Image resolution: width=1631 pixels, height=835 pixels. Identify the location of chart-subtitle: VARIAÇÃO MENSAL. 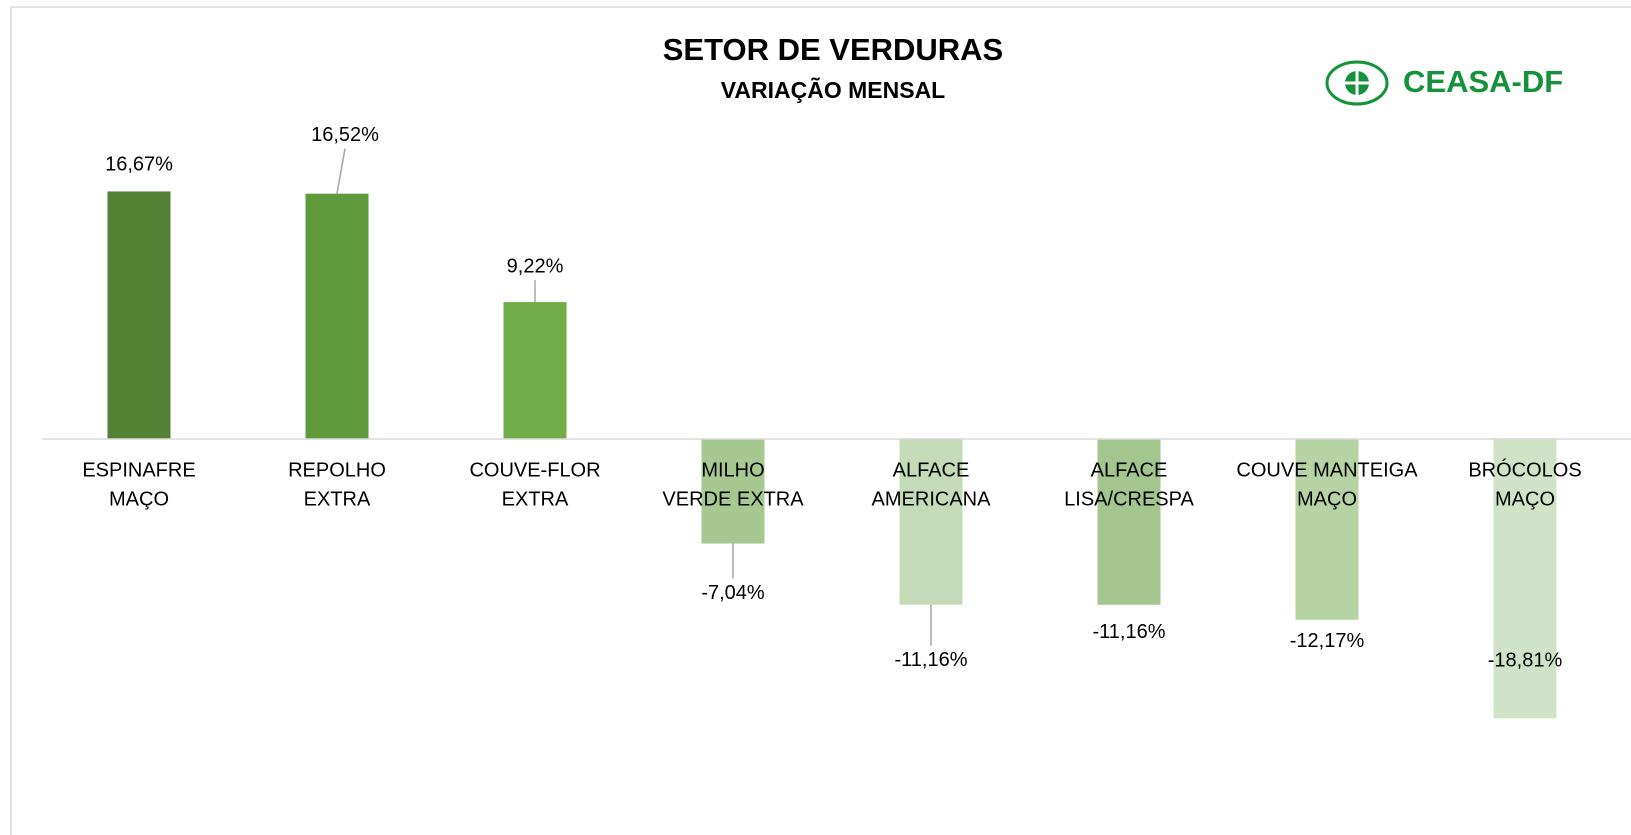
(833, 89).